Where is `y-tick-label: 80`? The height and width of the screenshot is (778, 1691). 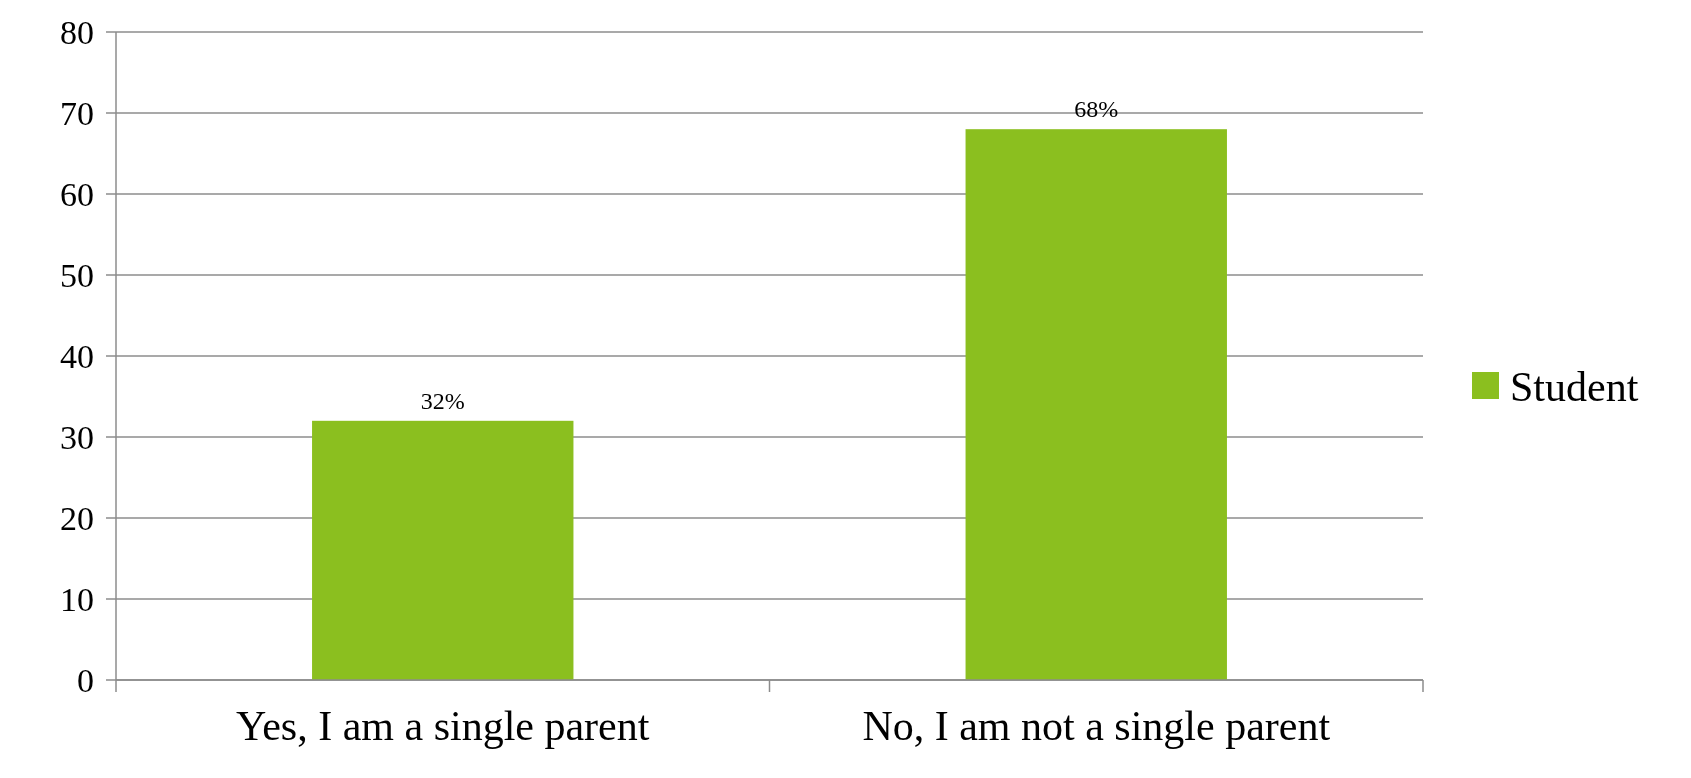 y-tick-label: 80 is located at coordinates (77, 32).